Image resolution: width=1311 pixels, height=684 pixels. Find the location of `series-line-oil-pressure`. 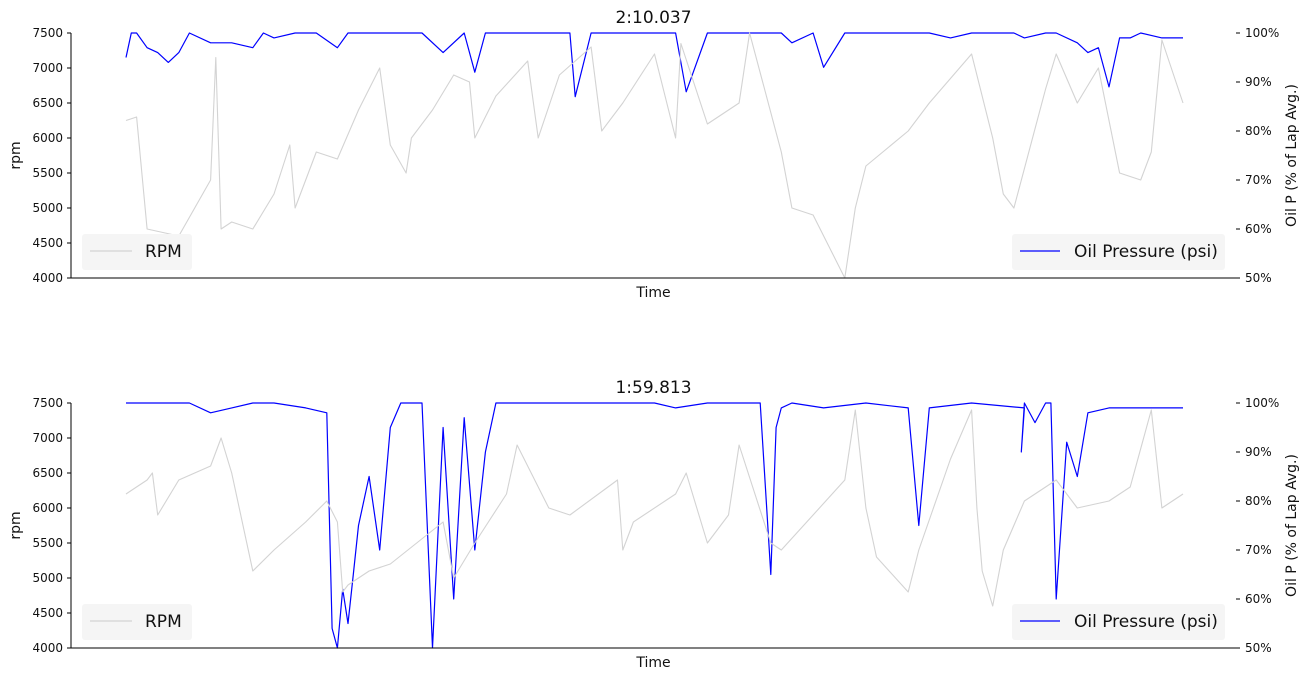

series-line-oil-pressure is located at coordinates (654, 65).